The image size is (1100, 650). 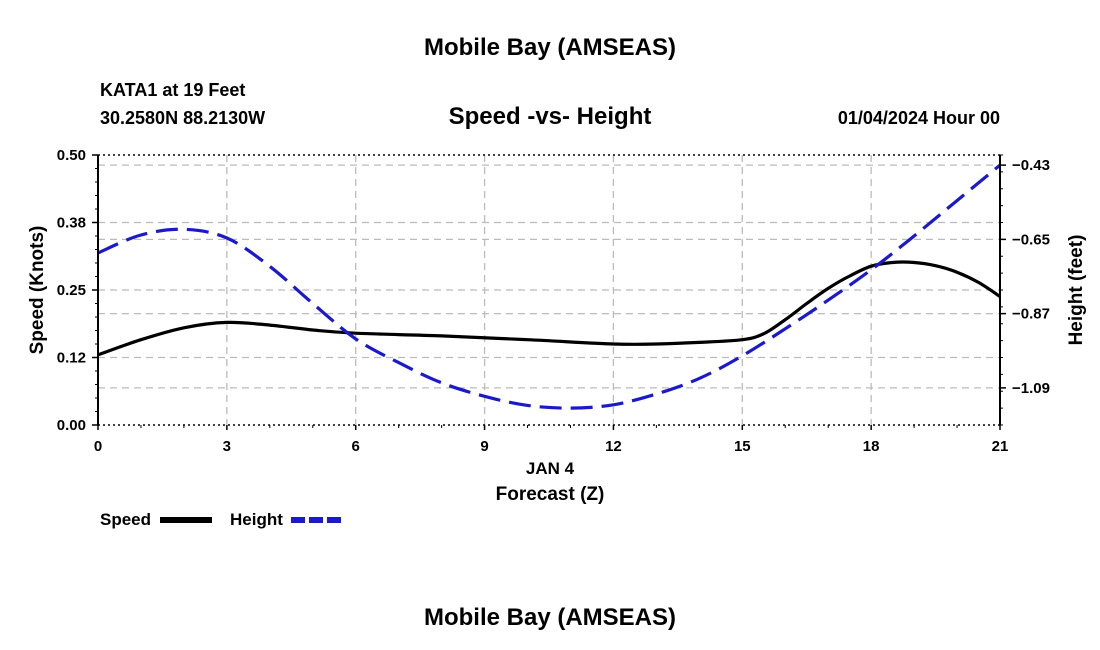 What do you see at coordinates (1031, 239) in the screenshot?
I see `y2-tick-label-1: −0.65` at bounding box center [1031, 239].